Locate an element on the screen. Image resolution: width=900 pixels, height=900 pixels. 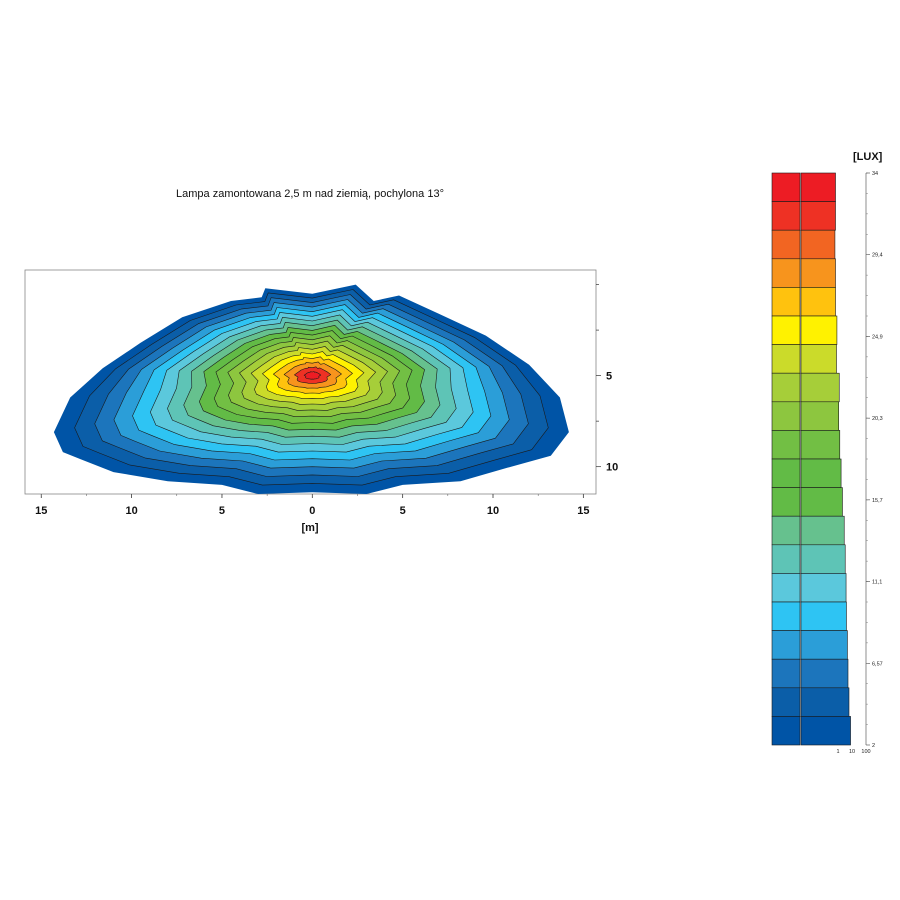
x-tick-label: 0 is located at coordinates (312, 511).